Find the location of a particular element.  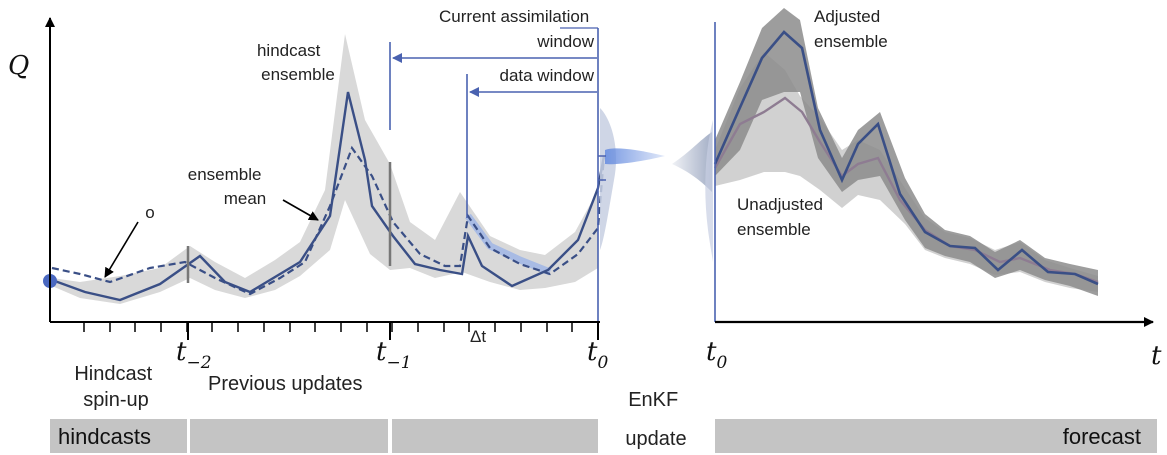

enkf-update-label: EnKF update is located at coordinates (655, 419).